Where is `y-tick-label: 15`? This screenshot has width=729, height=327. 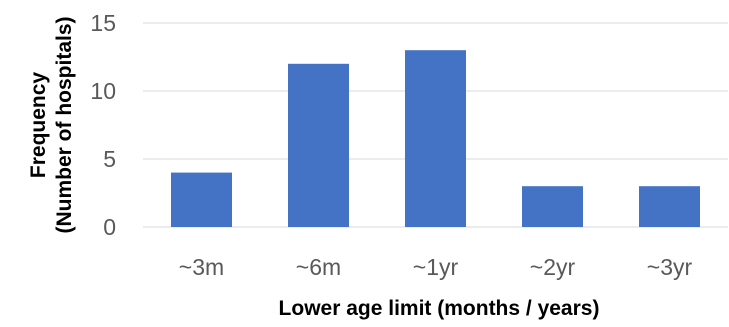 y-tick-label: 15 is located at coordinates (103, 23).